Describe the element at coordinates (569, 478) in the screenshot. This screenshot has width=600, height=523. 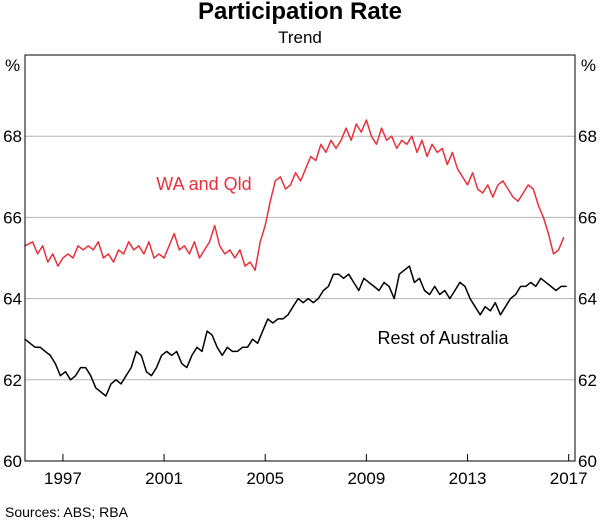
I see `x-tick-label-2017: 2017` at that location.